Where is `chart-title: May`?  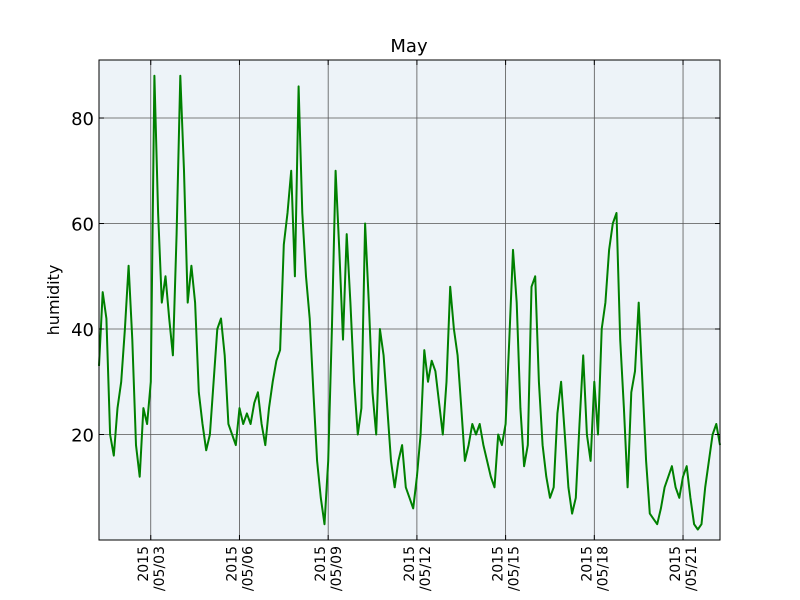
chart-title: May is located at coordinates (409, 46).